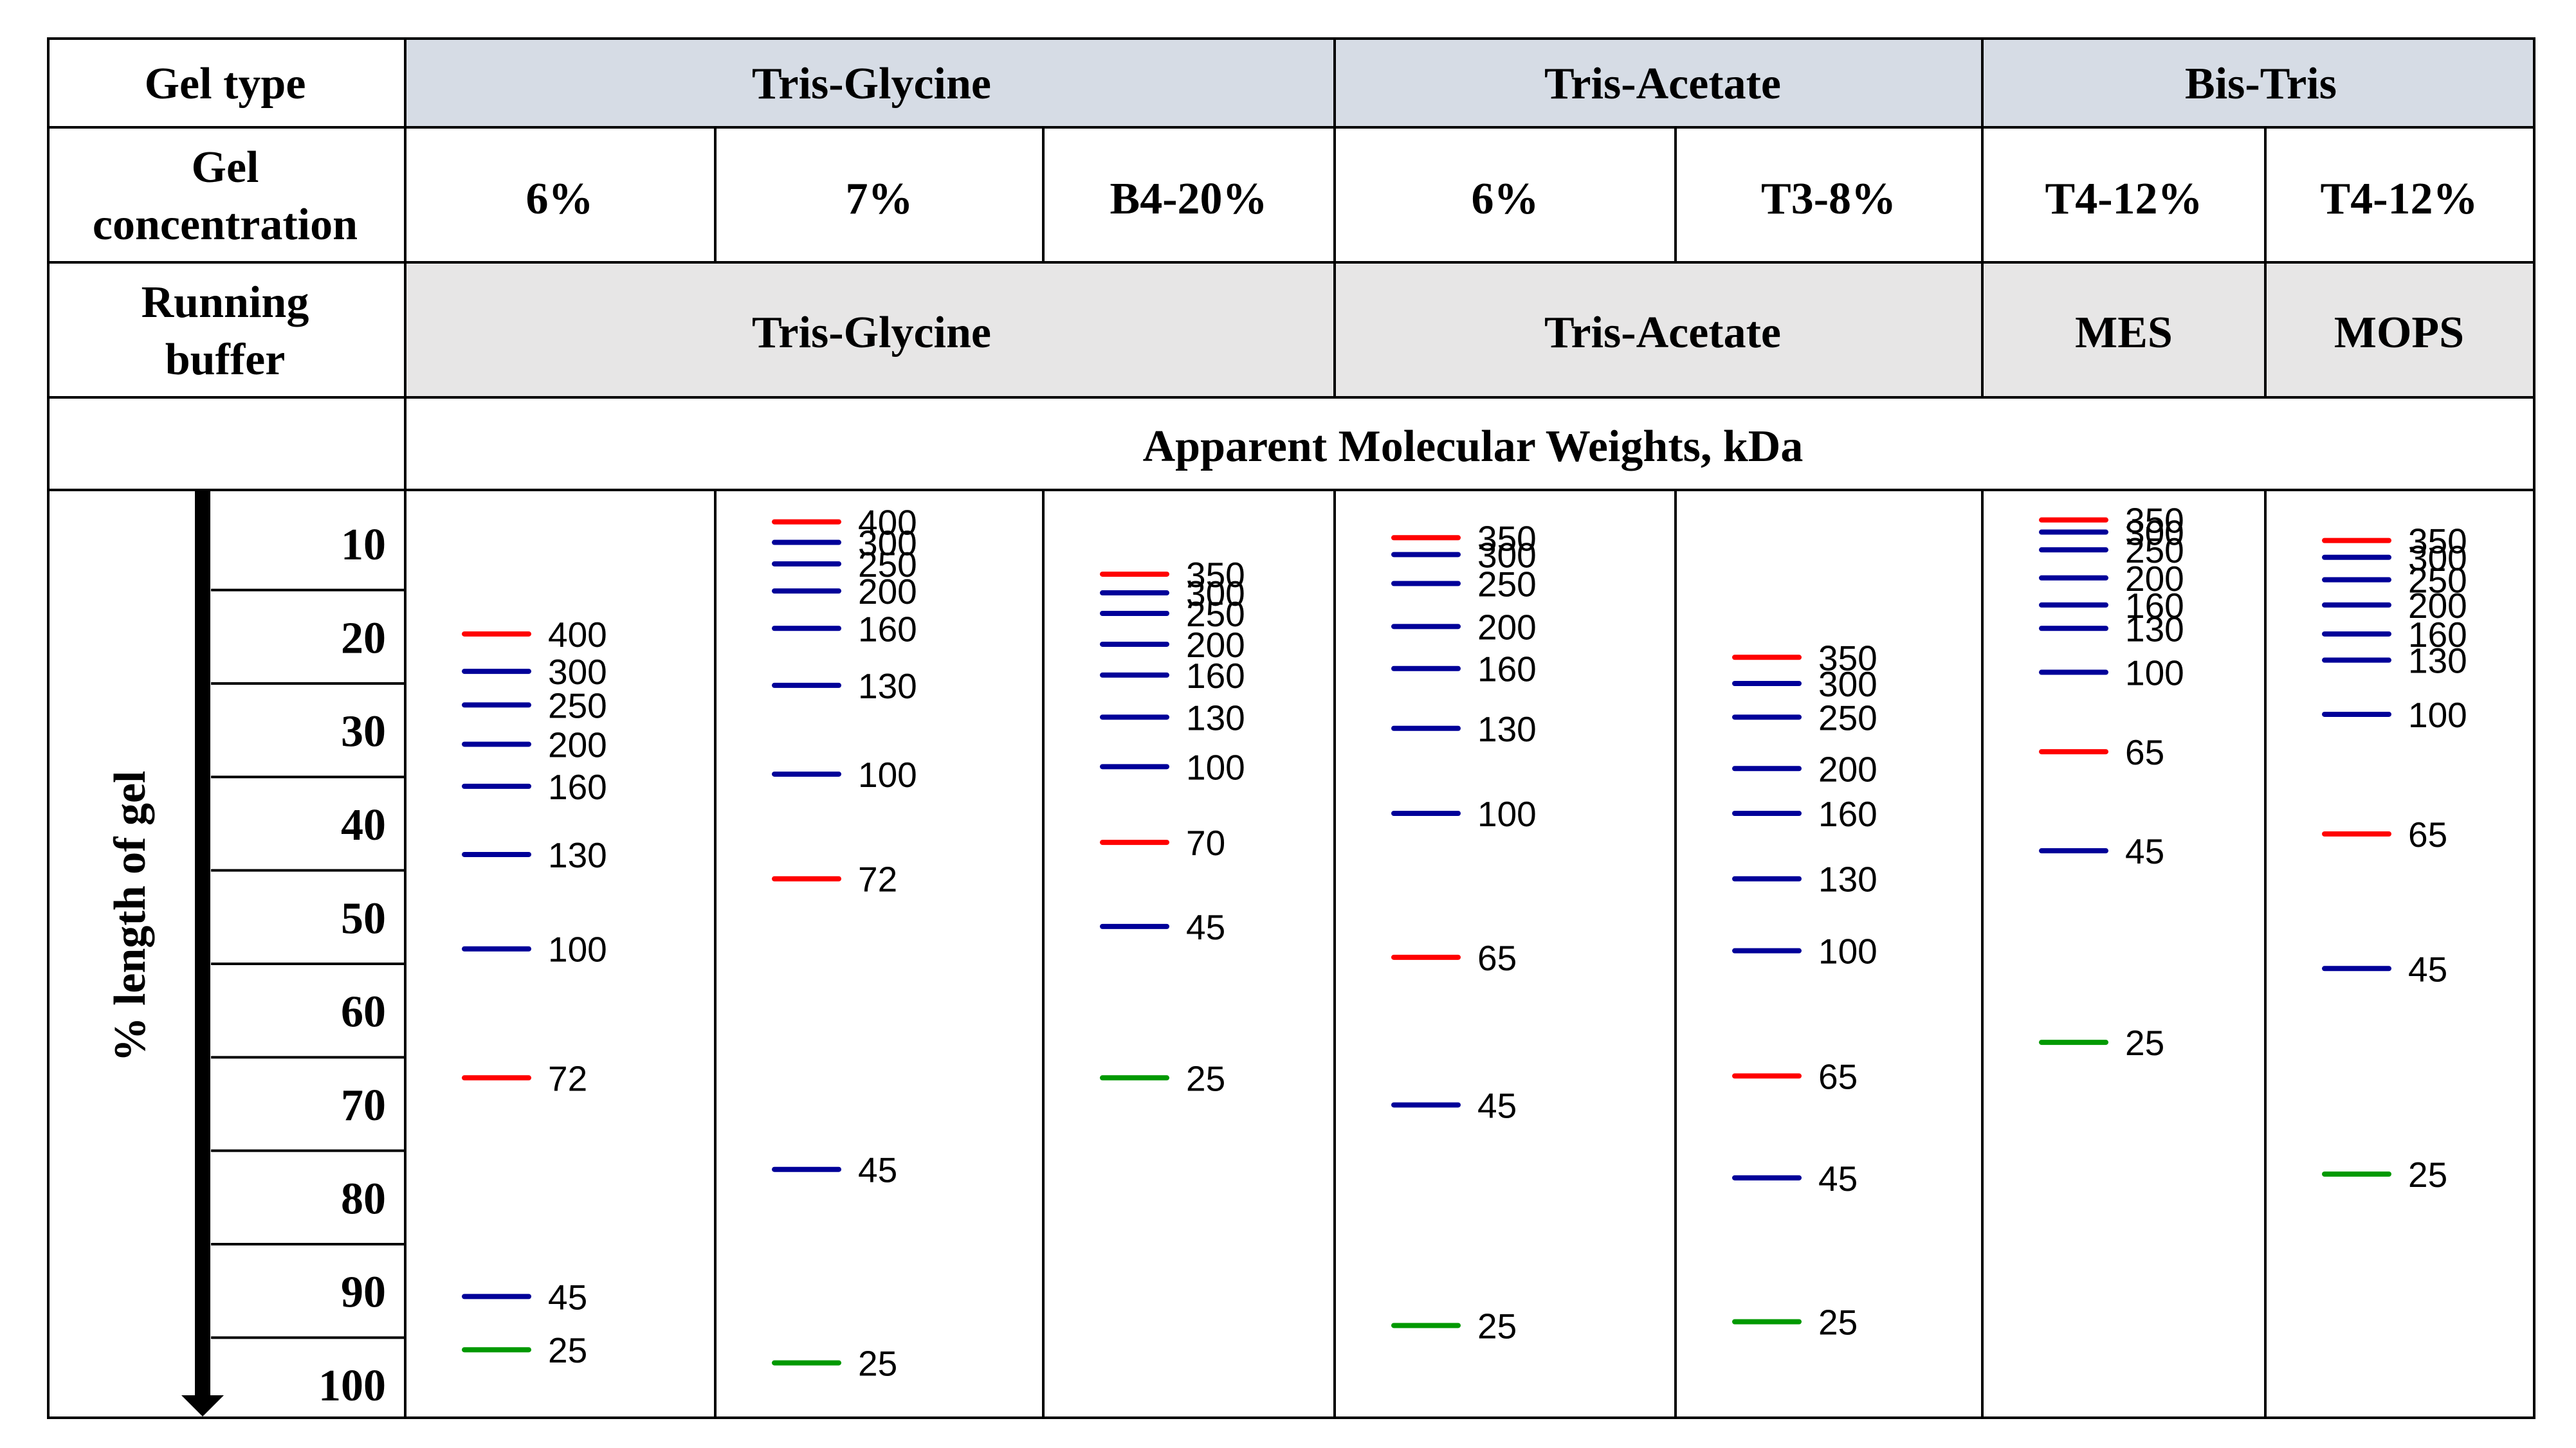 This screenshot has height=1448, width=2576. Describe the element at coordinates (293, 953) in the screenshot. I see `gel-length-scale: 10 20 30 40 50 60 70 80 90 100` at that location.